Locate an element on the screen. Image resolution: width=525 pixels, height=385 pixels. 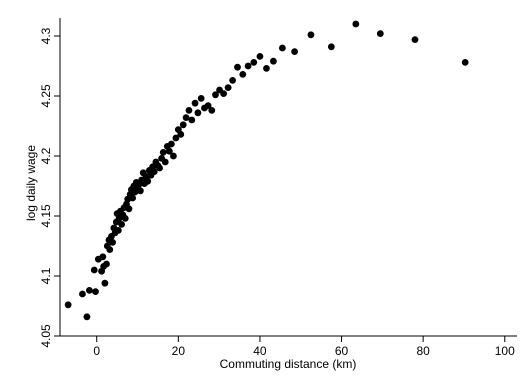
x-axis-title: Commuting distance (km) is located at coordinates (288, 364).